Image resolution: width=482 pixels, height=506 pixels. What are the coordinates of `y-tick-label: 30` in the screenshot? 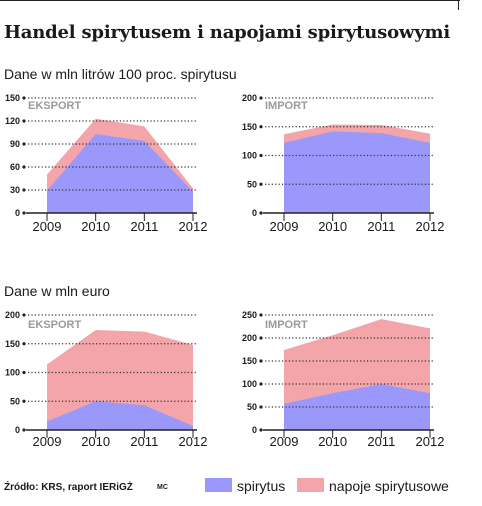 It's located at (15, 190).